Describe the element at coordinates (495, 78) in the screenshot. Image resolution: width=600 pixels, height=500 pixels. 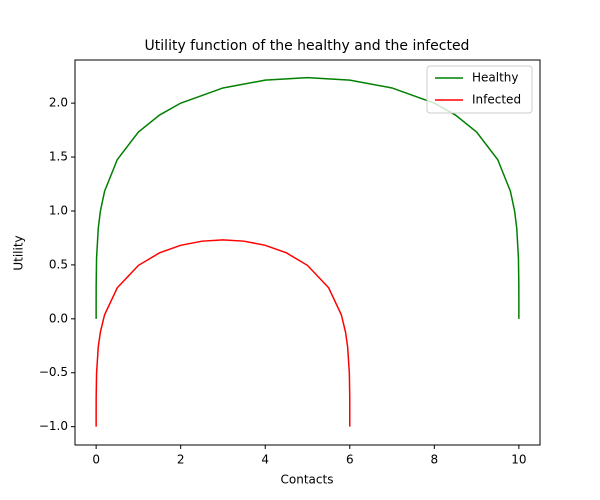
I see `legend-label: Healthy` at that location.